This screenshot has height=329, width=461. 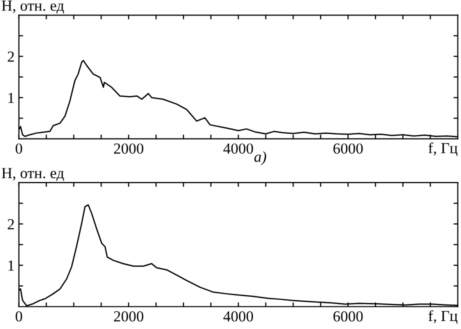 I want to click on text: а), so click(x=260, y=158).